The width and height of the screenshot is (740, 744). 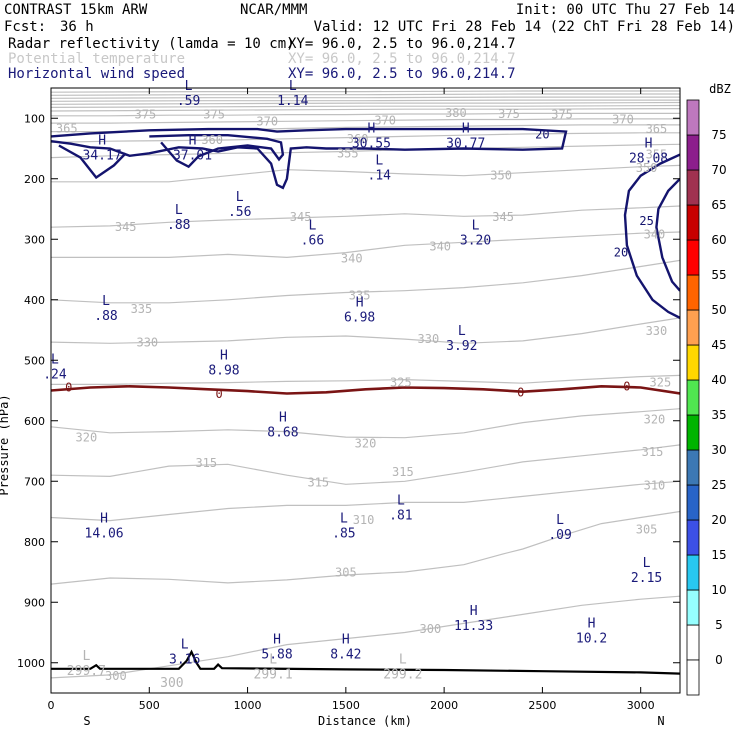 I want to click on extremum-value: 8.98, so click(x=223, y=370).